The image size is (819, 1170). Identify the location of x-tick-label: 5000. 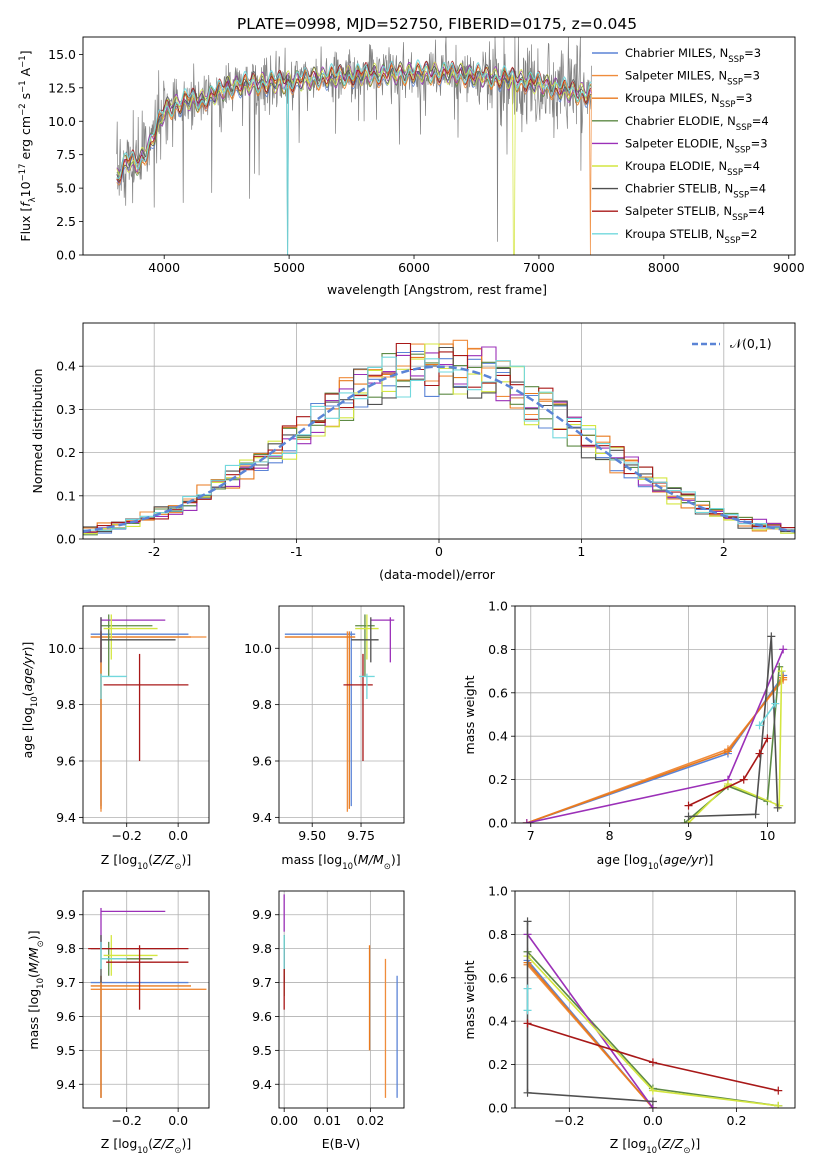
(289, 267).